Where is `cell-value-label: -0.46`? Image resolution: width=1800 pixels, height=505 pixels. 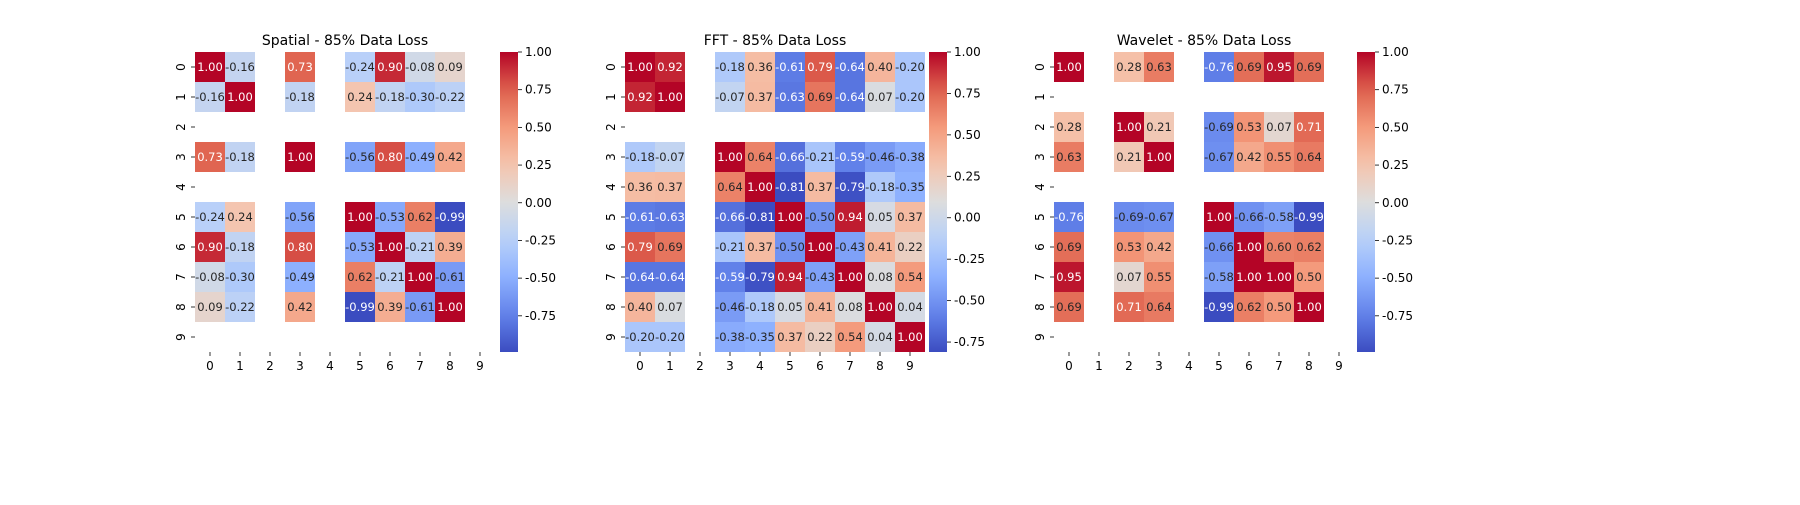 cell-value-label: -0.46 is located at coordinates (880, 157).